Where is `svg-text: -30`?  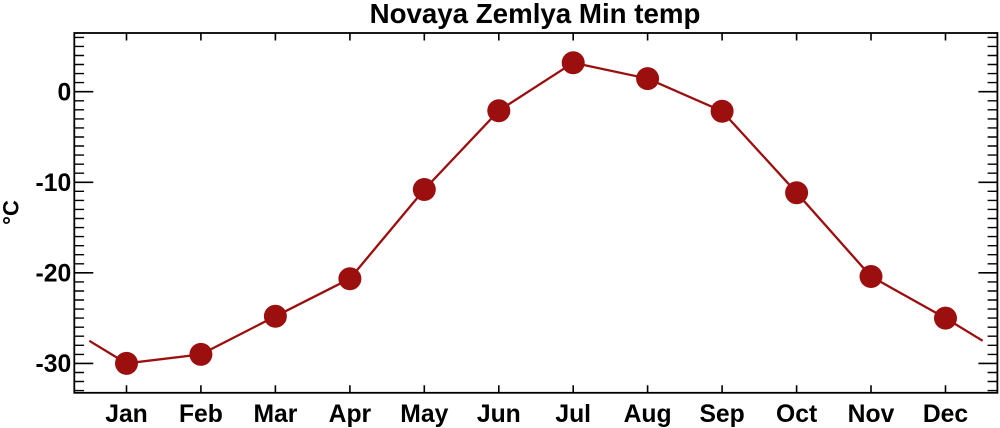 svg-text: -30 is located at coordinates (54, 364).